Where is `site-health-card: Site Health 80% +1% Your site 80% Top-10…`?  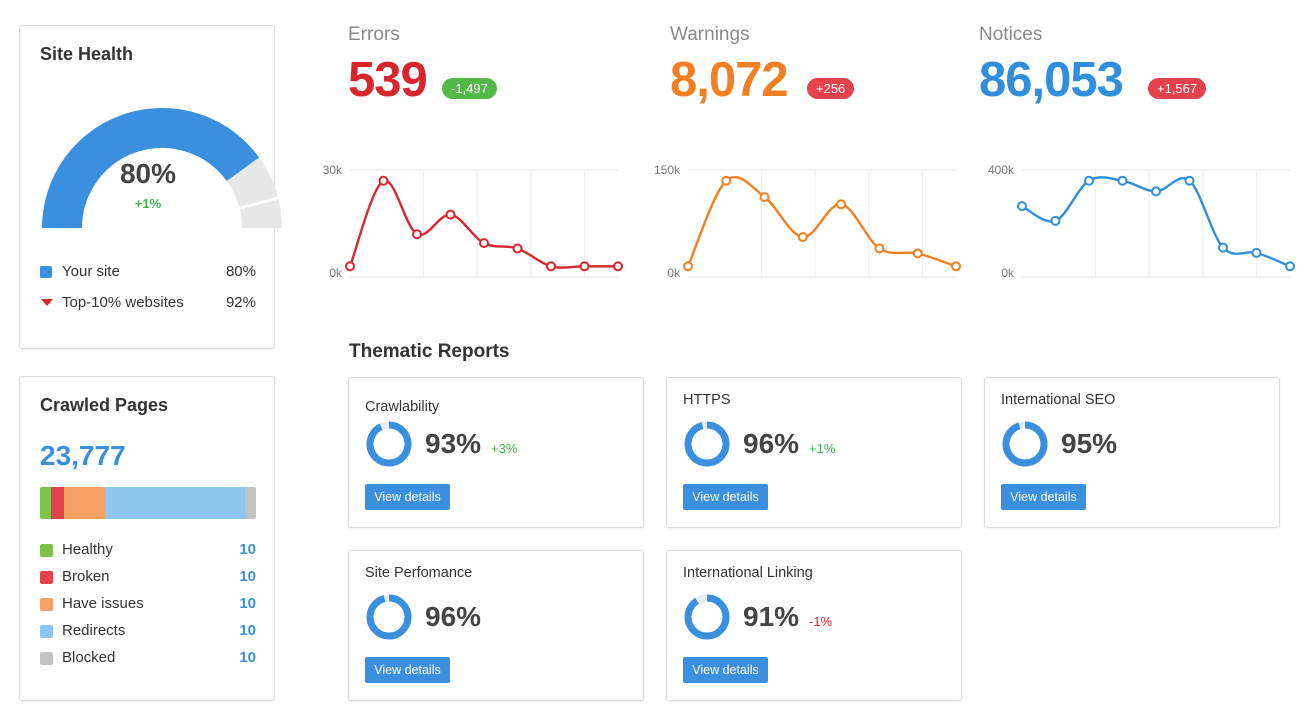 site-health-card: Site Health 80% +1% Your site 80% Top-10… is located at coordinates (150, 187).